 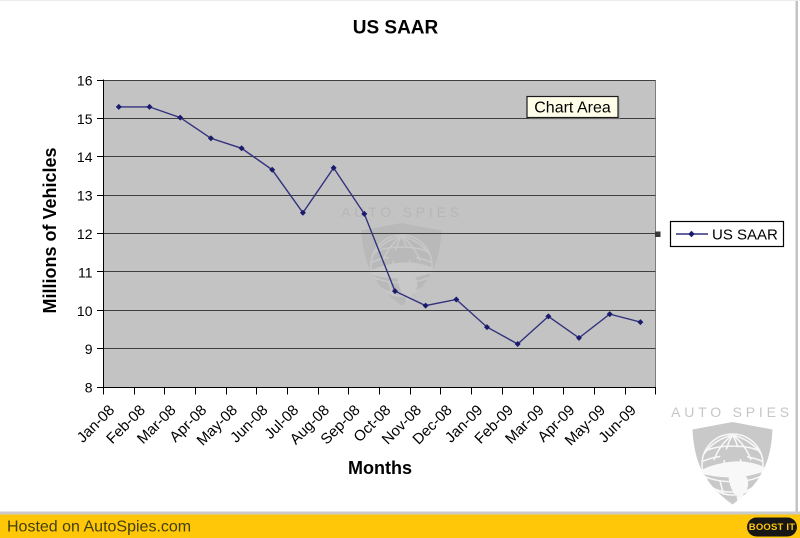 What do you see at coordinates (99, 527) in the screenshot?
I see `svg-text: Hosted on AutoSpies.com` at bounding box center [99, 527].